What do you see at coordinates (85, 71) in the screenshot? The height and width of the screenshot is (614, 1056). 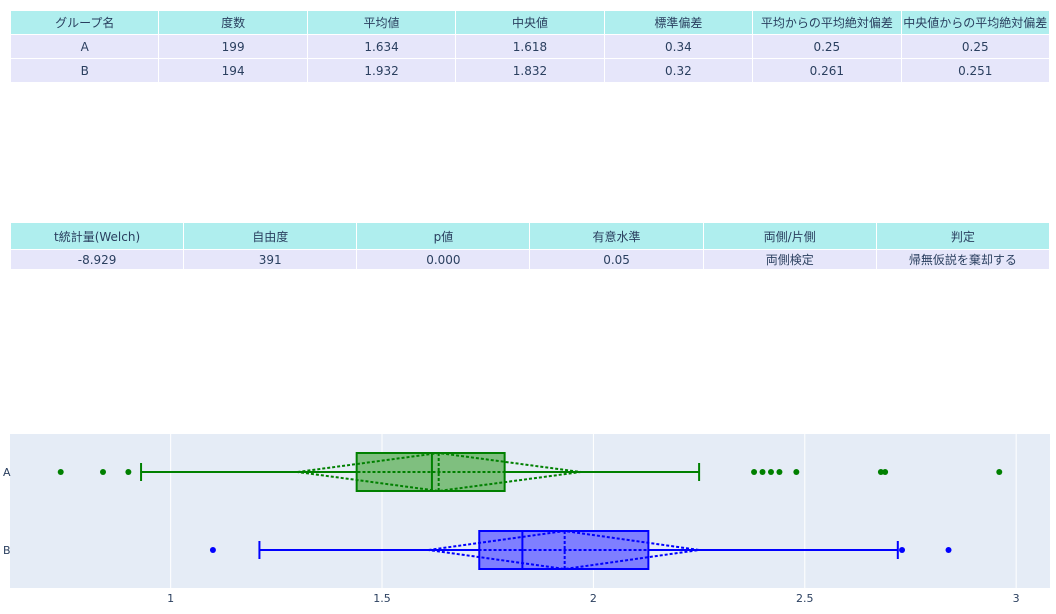 I see `stats-cell: B` at bounding box center [85, 71].